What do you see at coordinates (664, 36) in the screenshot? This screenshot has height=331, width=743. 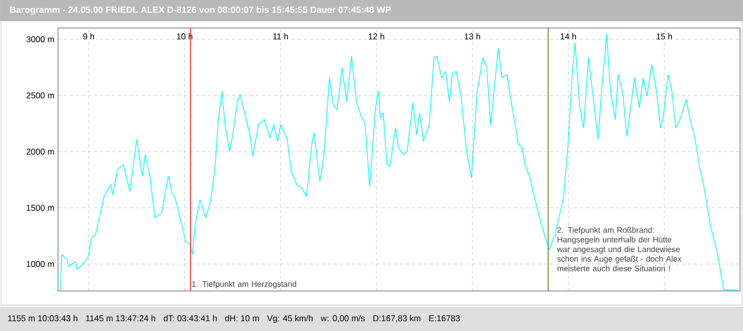 I see `x-tick-label: 15 h` at bounding box center [664, 36].